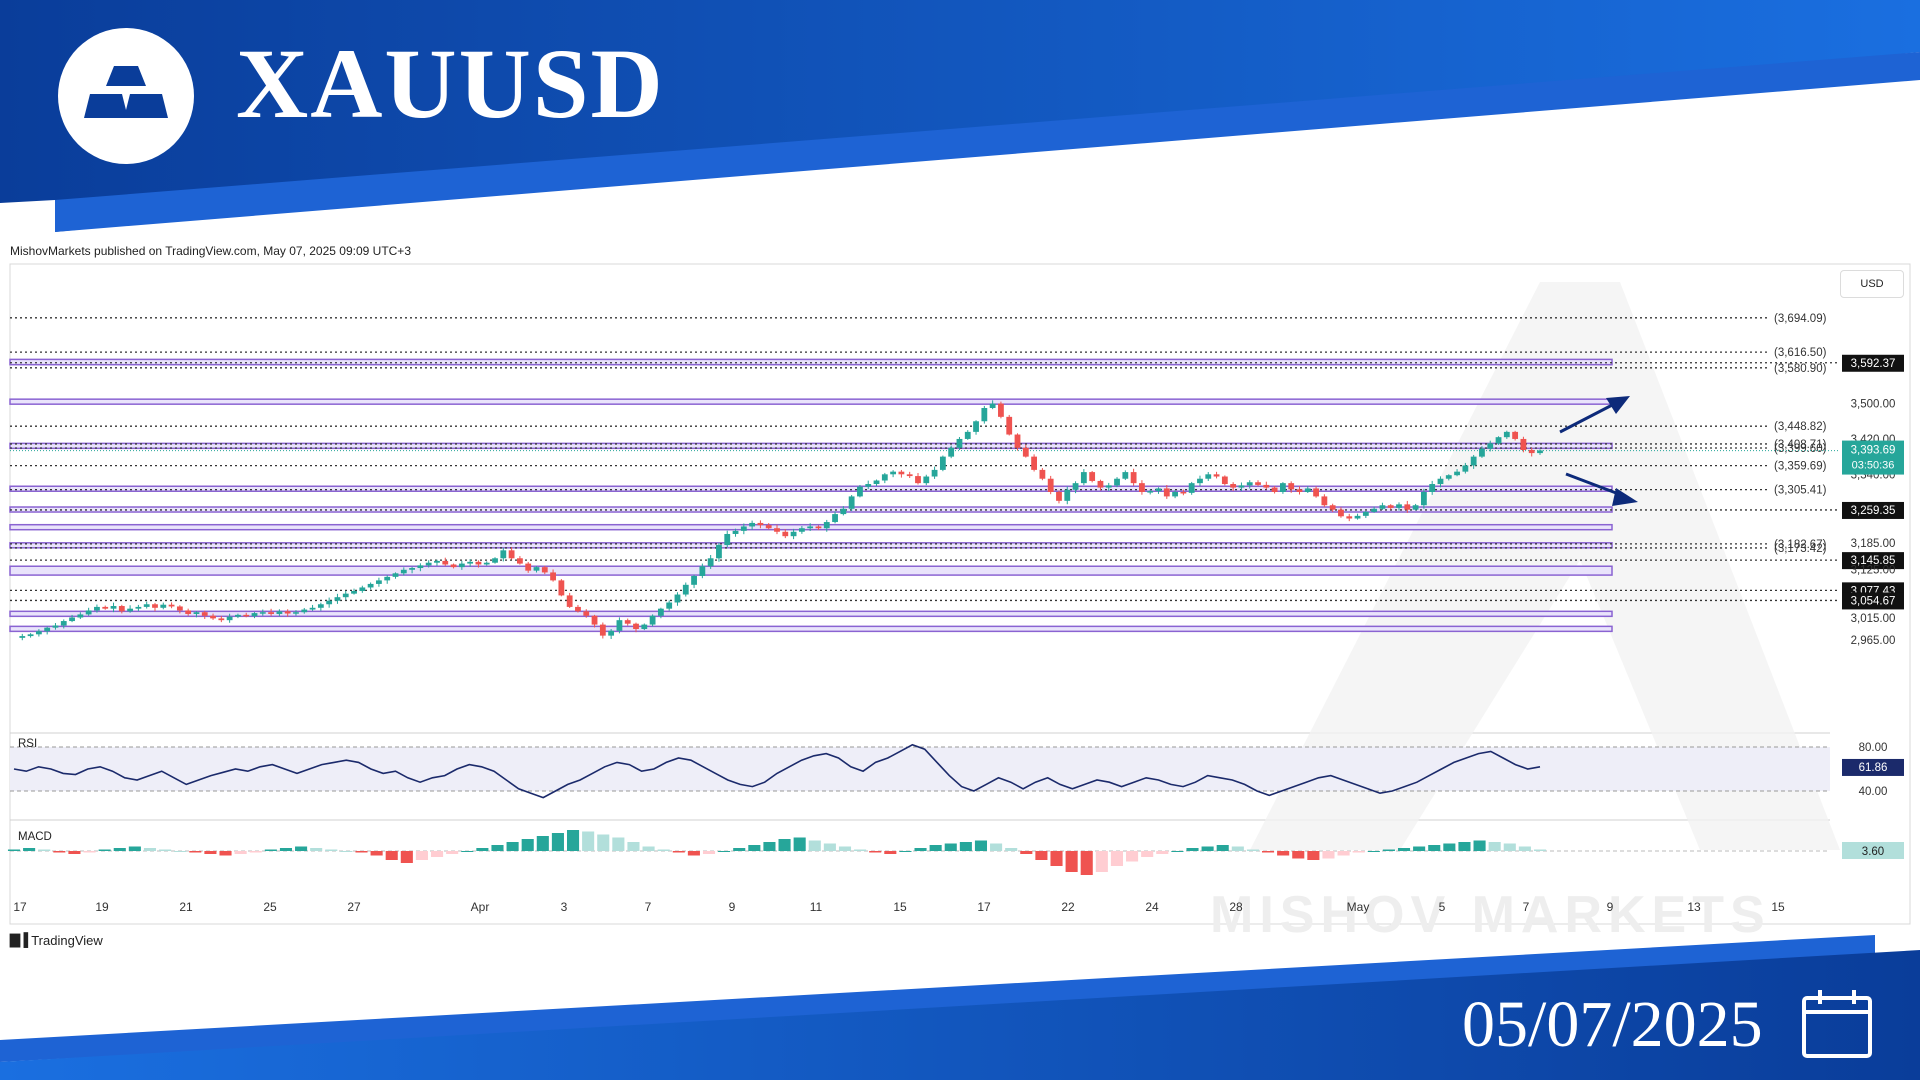 The height and width of the screenshot is (1080, 1920). What do you see at coordinates (1800, 353) in the screenshot?
I see `level-label: (3,616.50)` at bounding box center [1800, 353].